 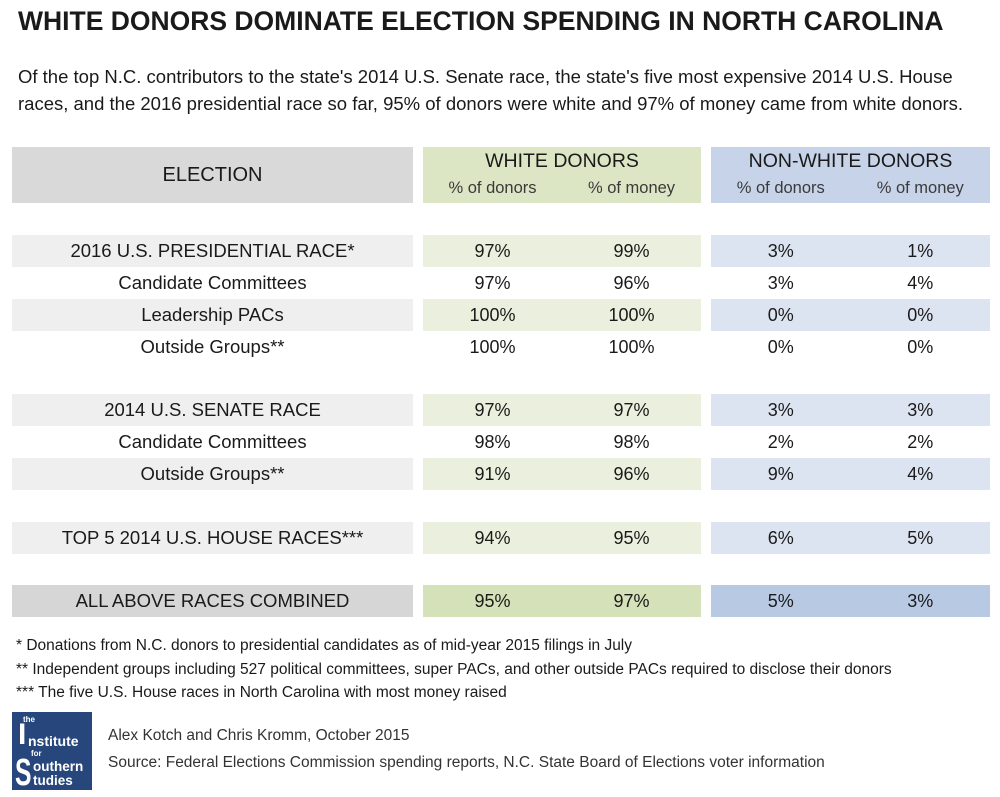 What do you see at coordinates (212, 537) in the screenshot?
I see `row-label: TOP 5 2014 U.S. HOUSE RACES***` at bounding box center [212, 537].